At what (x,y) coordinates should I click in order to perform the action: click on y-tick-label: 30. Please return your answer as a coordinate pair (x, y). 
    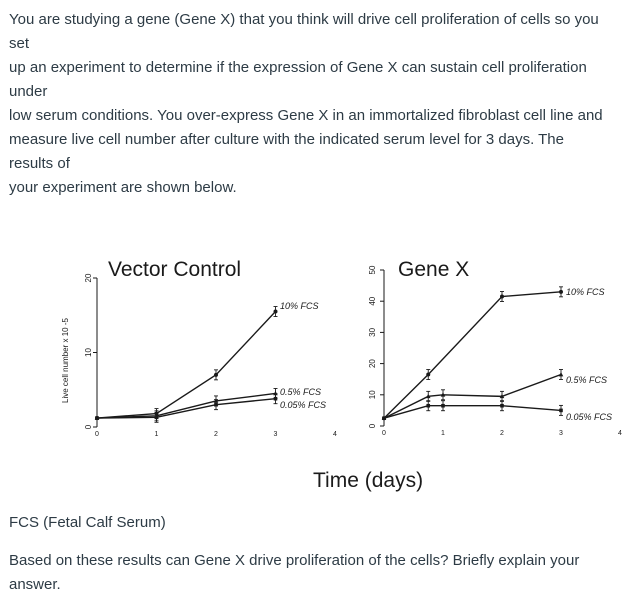
    Looking at the image, I should click on (372, 331).